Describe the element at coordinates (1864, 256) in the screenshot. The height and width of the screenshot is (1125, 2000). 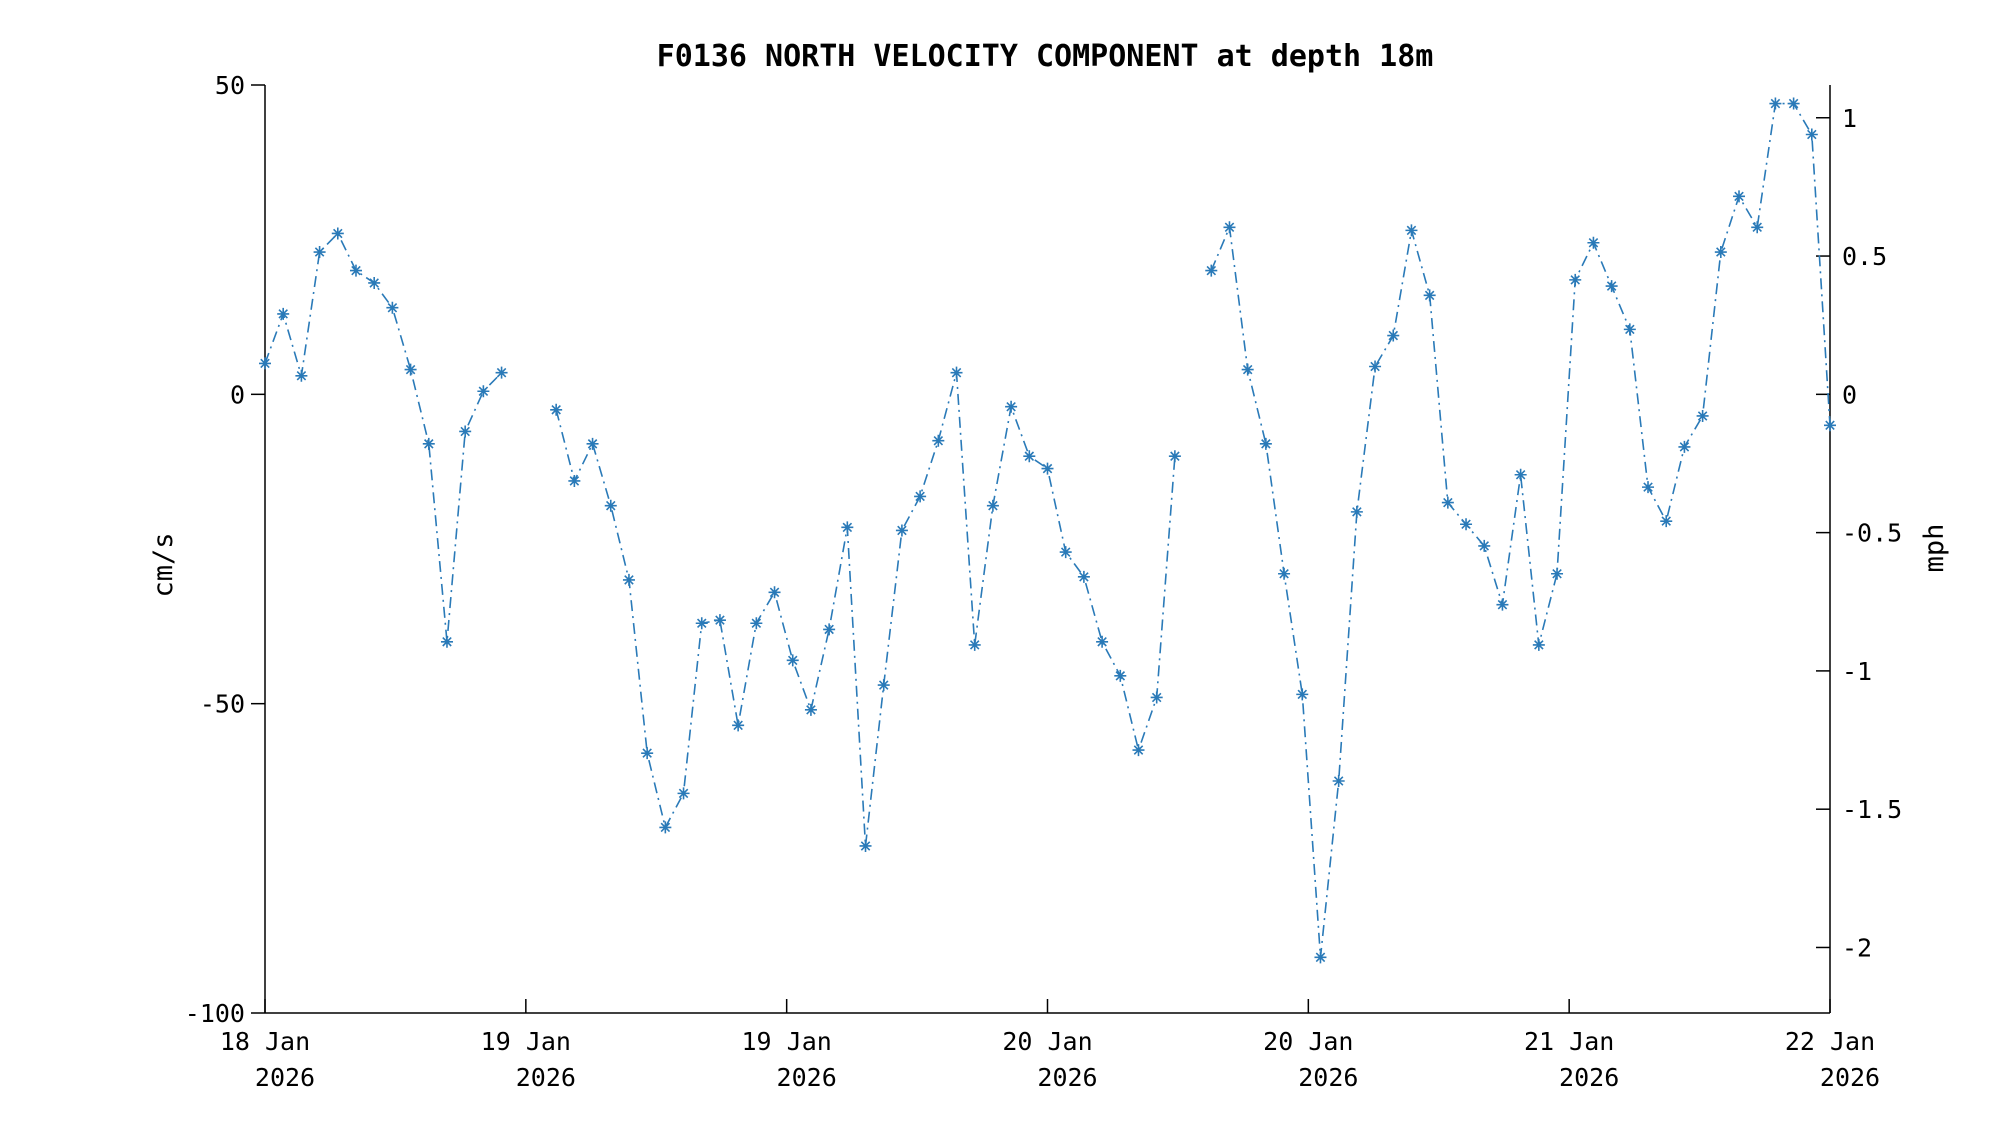
I see `y2-tick-label: 0.5` at that location.